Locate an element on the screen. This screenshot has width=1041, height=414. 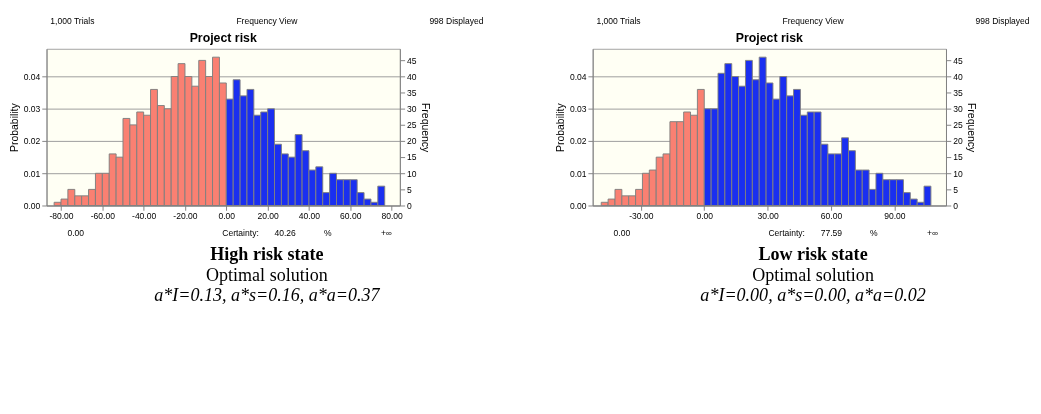
text: Low risk state is located at coordinates (813, 253).